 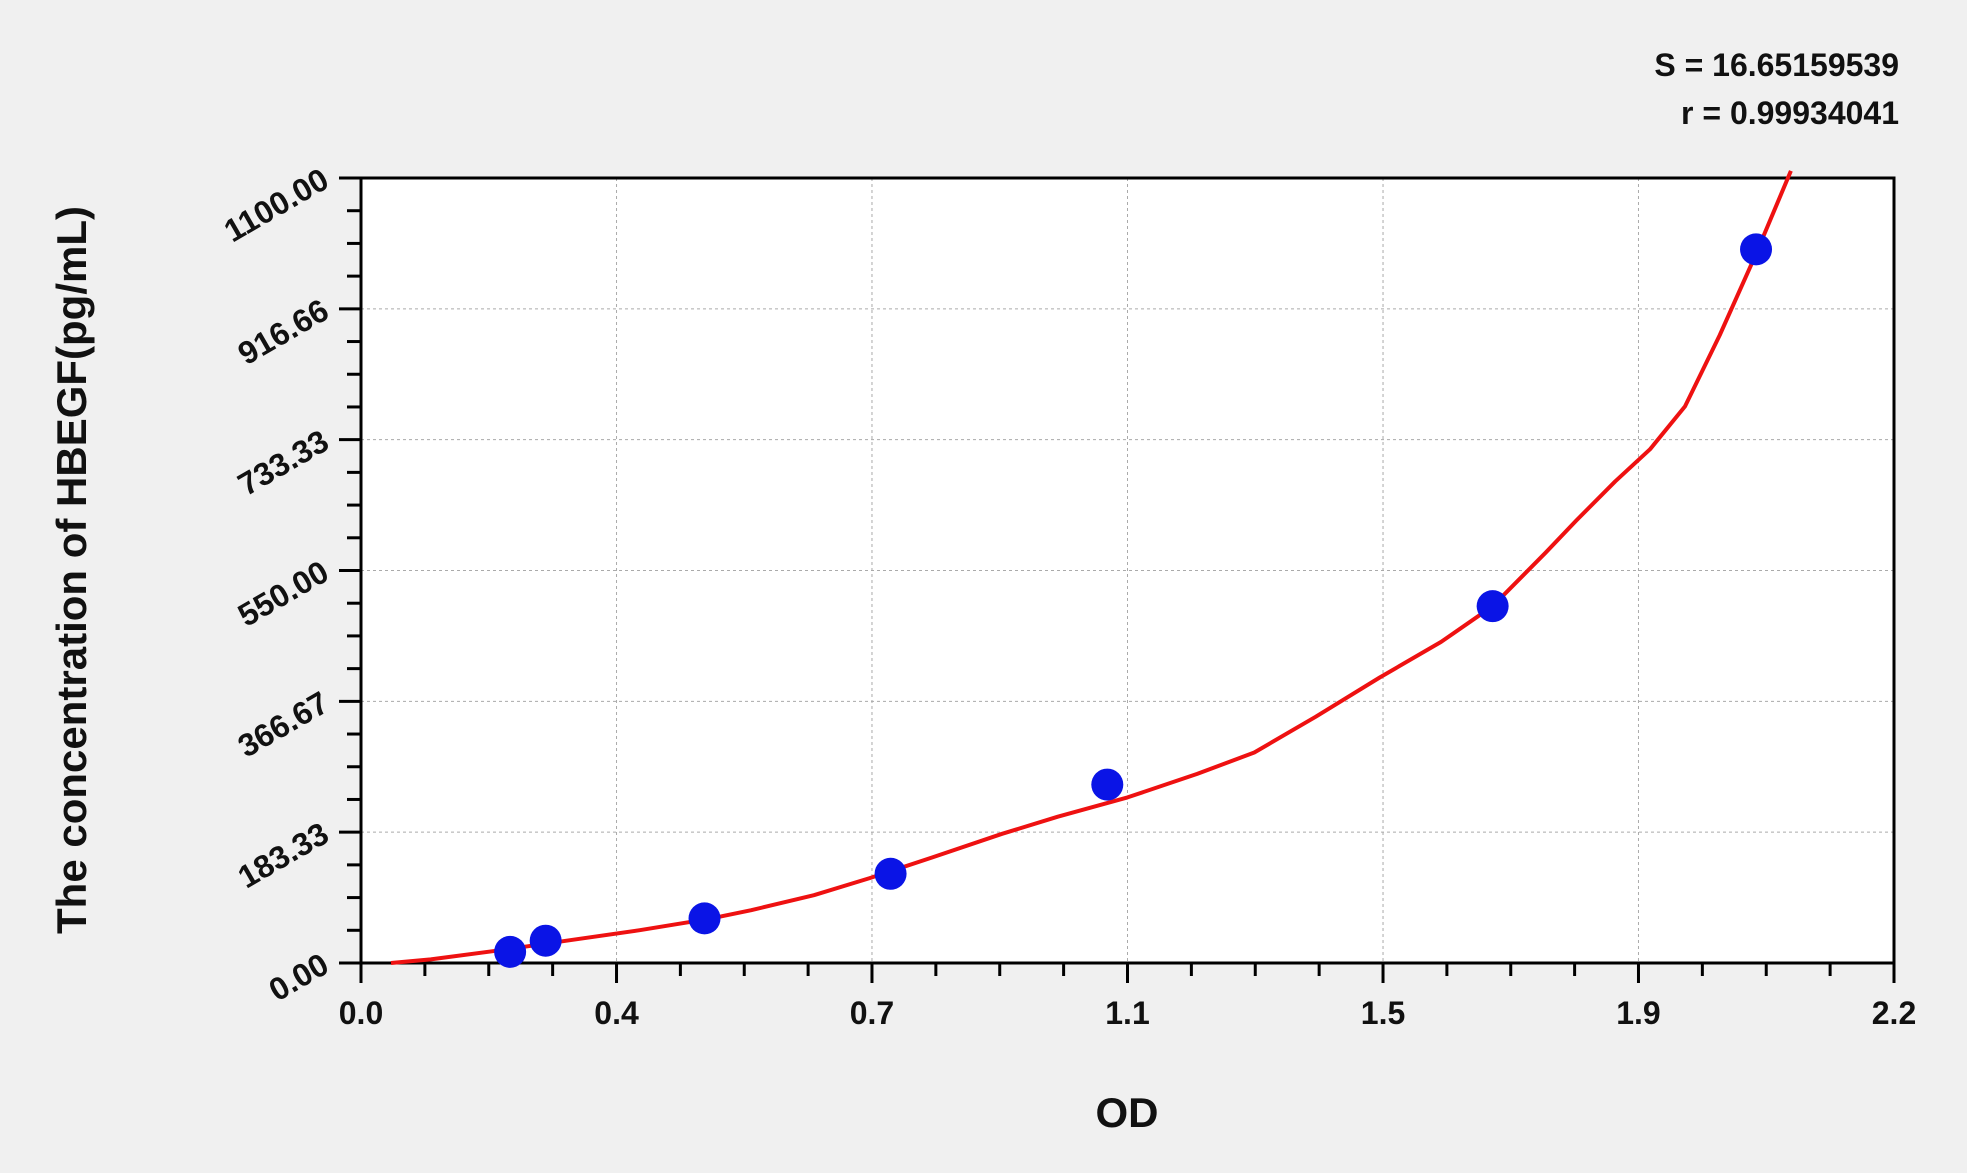 I want to click on y-tick-label: 916.66, so click(x=283, y=332).